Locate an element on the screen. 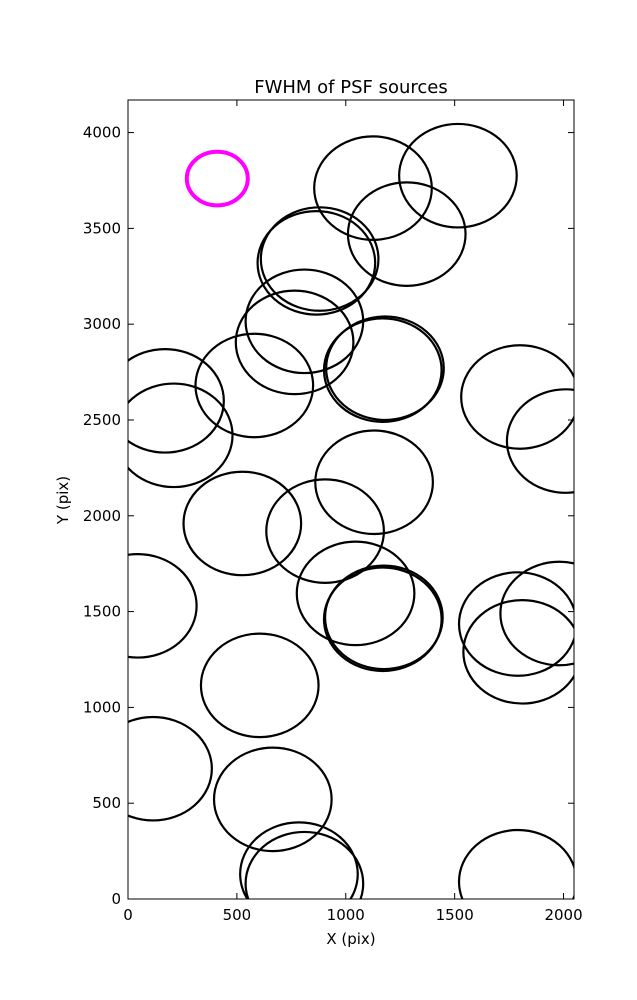  y-tick-label: 3500 is located at coordinates (102, 228).